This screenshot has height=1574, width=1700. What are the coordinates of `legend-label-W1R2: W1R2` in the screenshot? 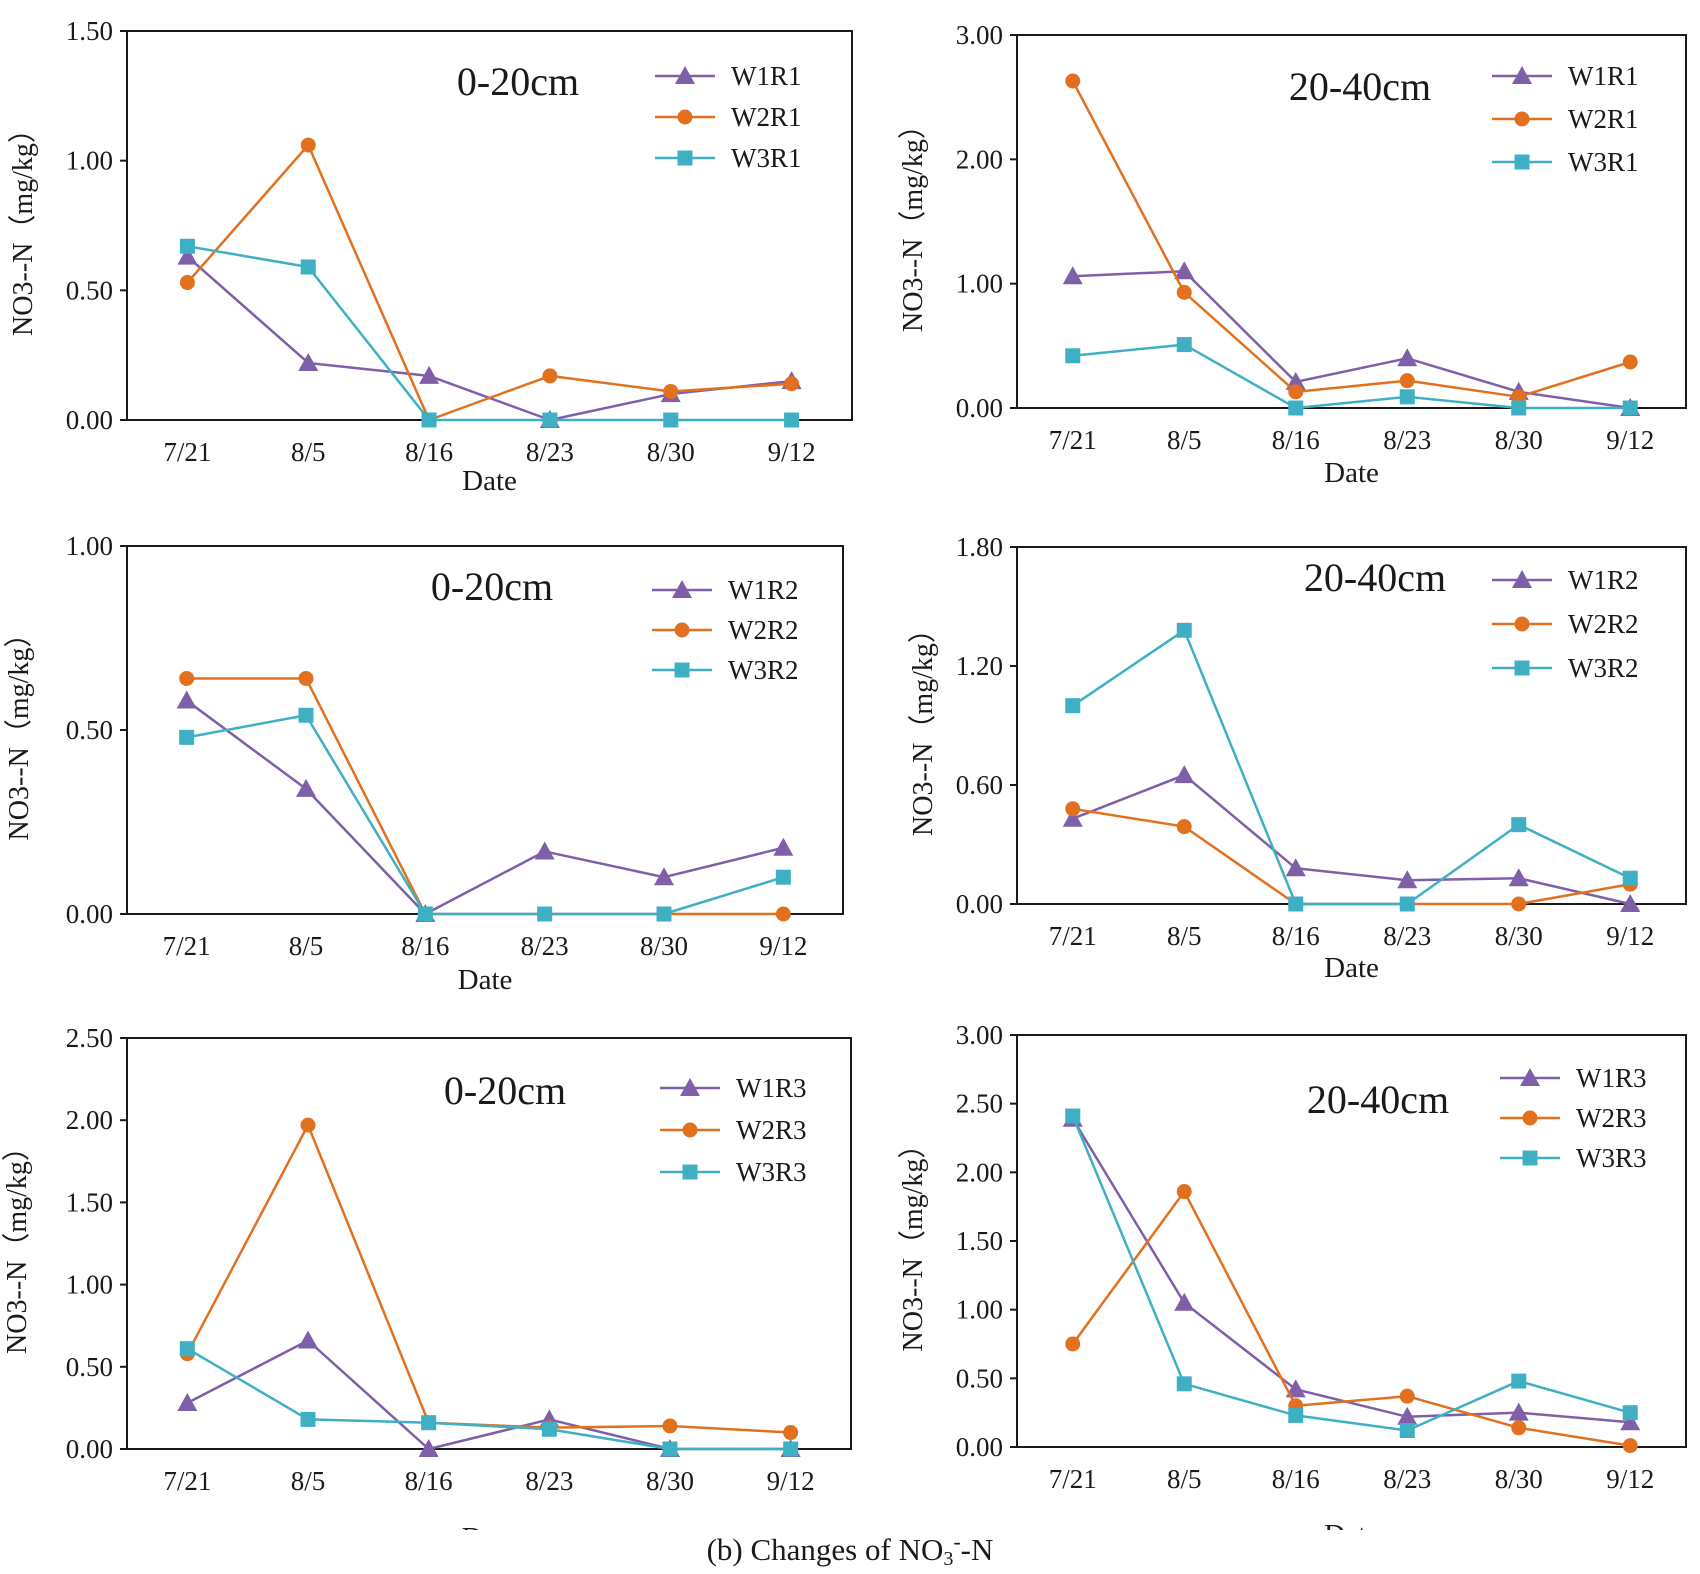 It's located at (763, 590).